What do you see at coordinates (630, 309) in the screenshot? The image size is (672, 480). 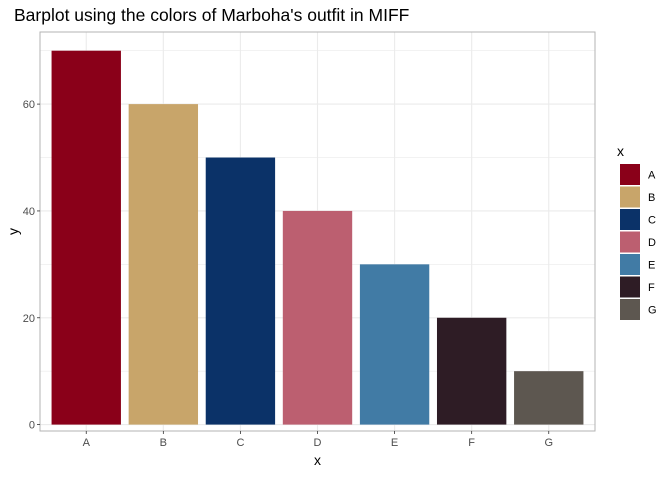 I see `legend-key-g` at bounding box center [630, 309].